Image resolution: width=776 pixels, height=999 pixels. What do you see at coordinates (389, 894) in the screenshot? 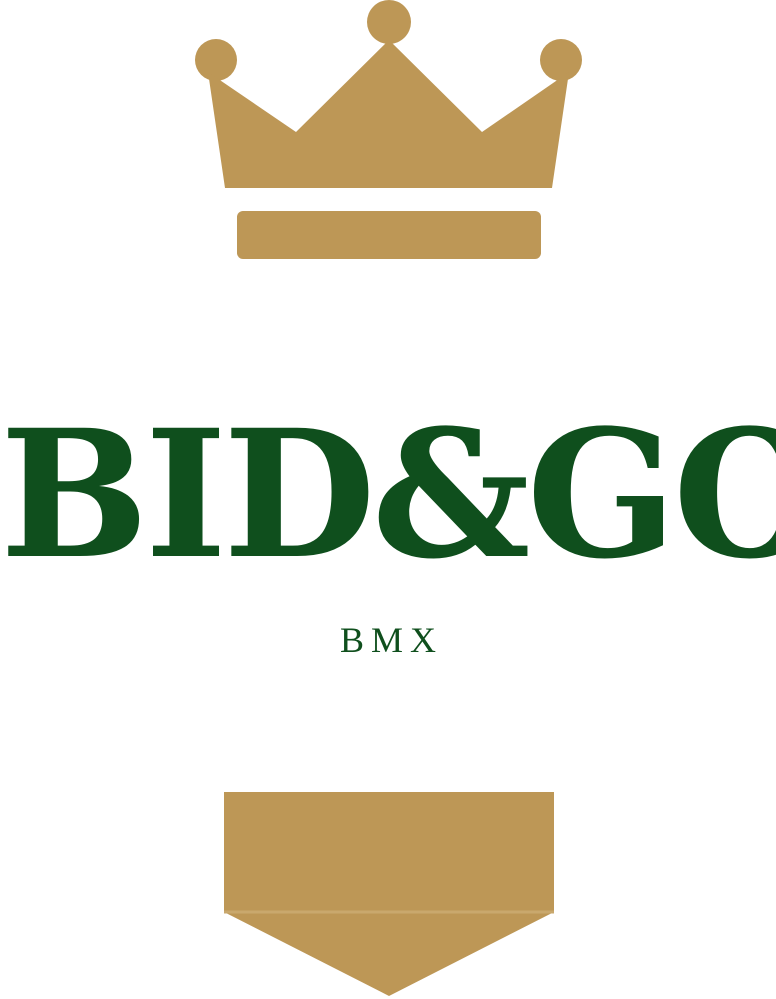
I see `shield-icon` at bounding box center [389, 894].